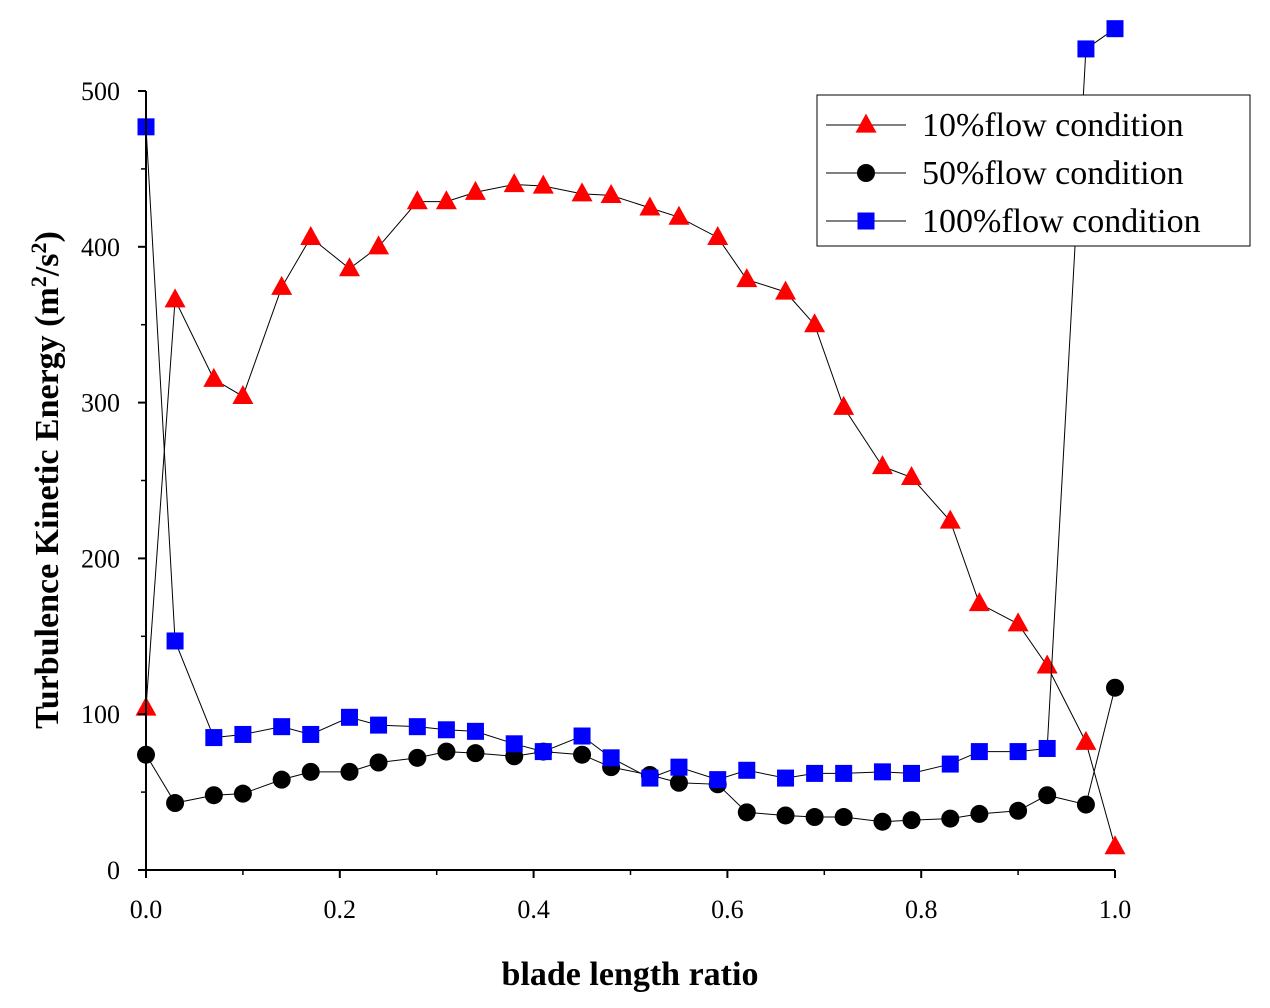 The height and width of the screenshot is (1008, 1270). Describe the element at coordinates (727, 909) in the screenshot. I see `x-tick-label: 0.6` at that location.